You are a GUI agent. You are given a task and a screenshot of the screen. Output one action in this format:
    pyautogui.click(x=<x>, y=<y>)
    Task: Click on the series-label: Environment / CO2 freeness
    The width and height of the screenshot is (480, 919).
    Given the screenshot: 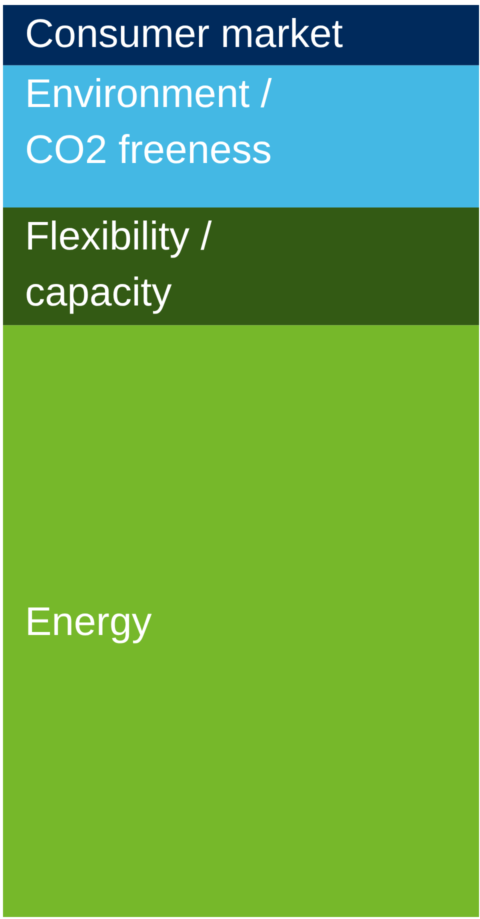 What is the action you would take?
    pyautogui.click(x=149, y=122)
    